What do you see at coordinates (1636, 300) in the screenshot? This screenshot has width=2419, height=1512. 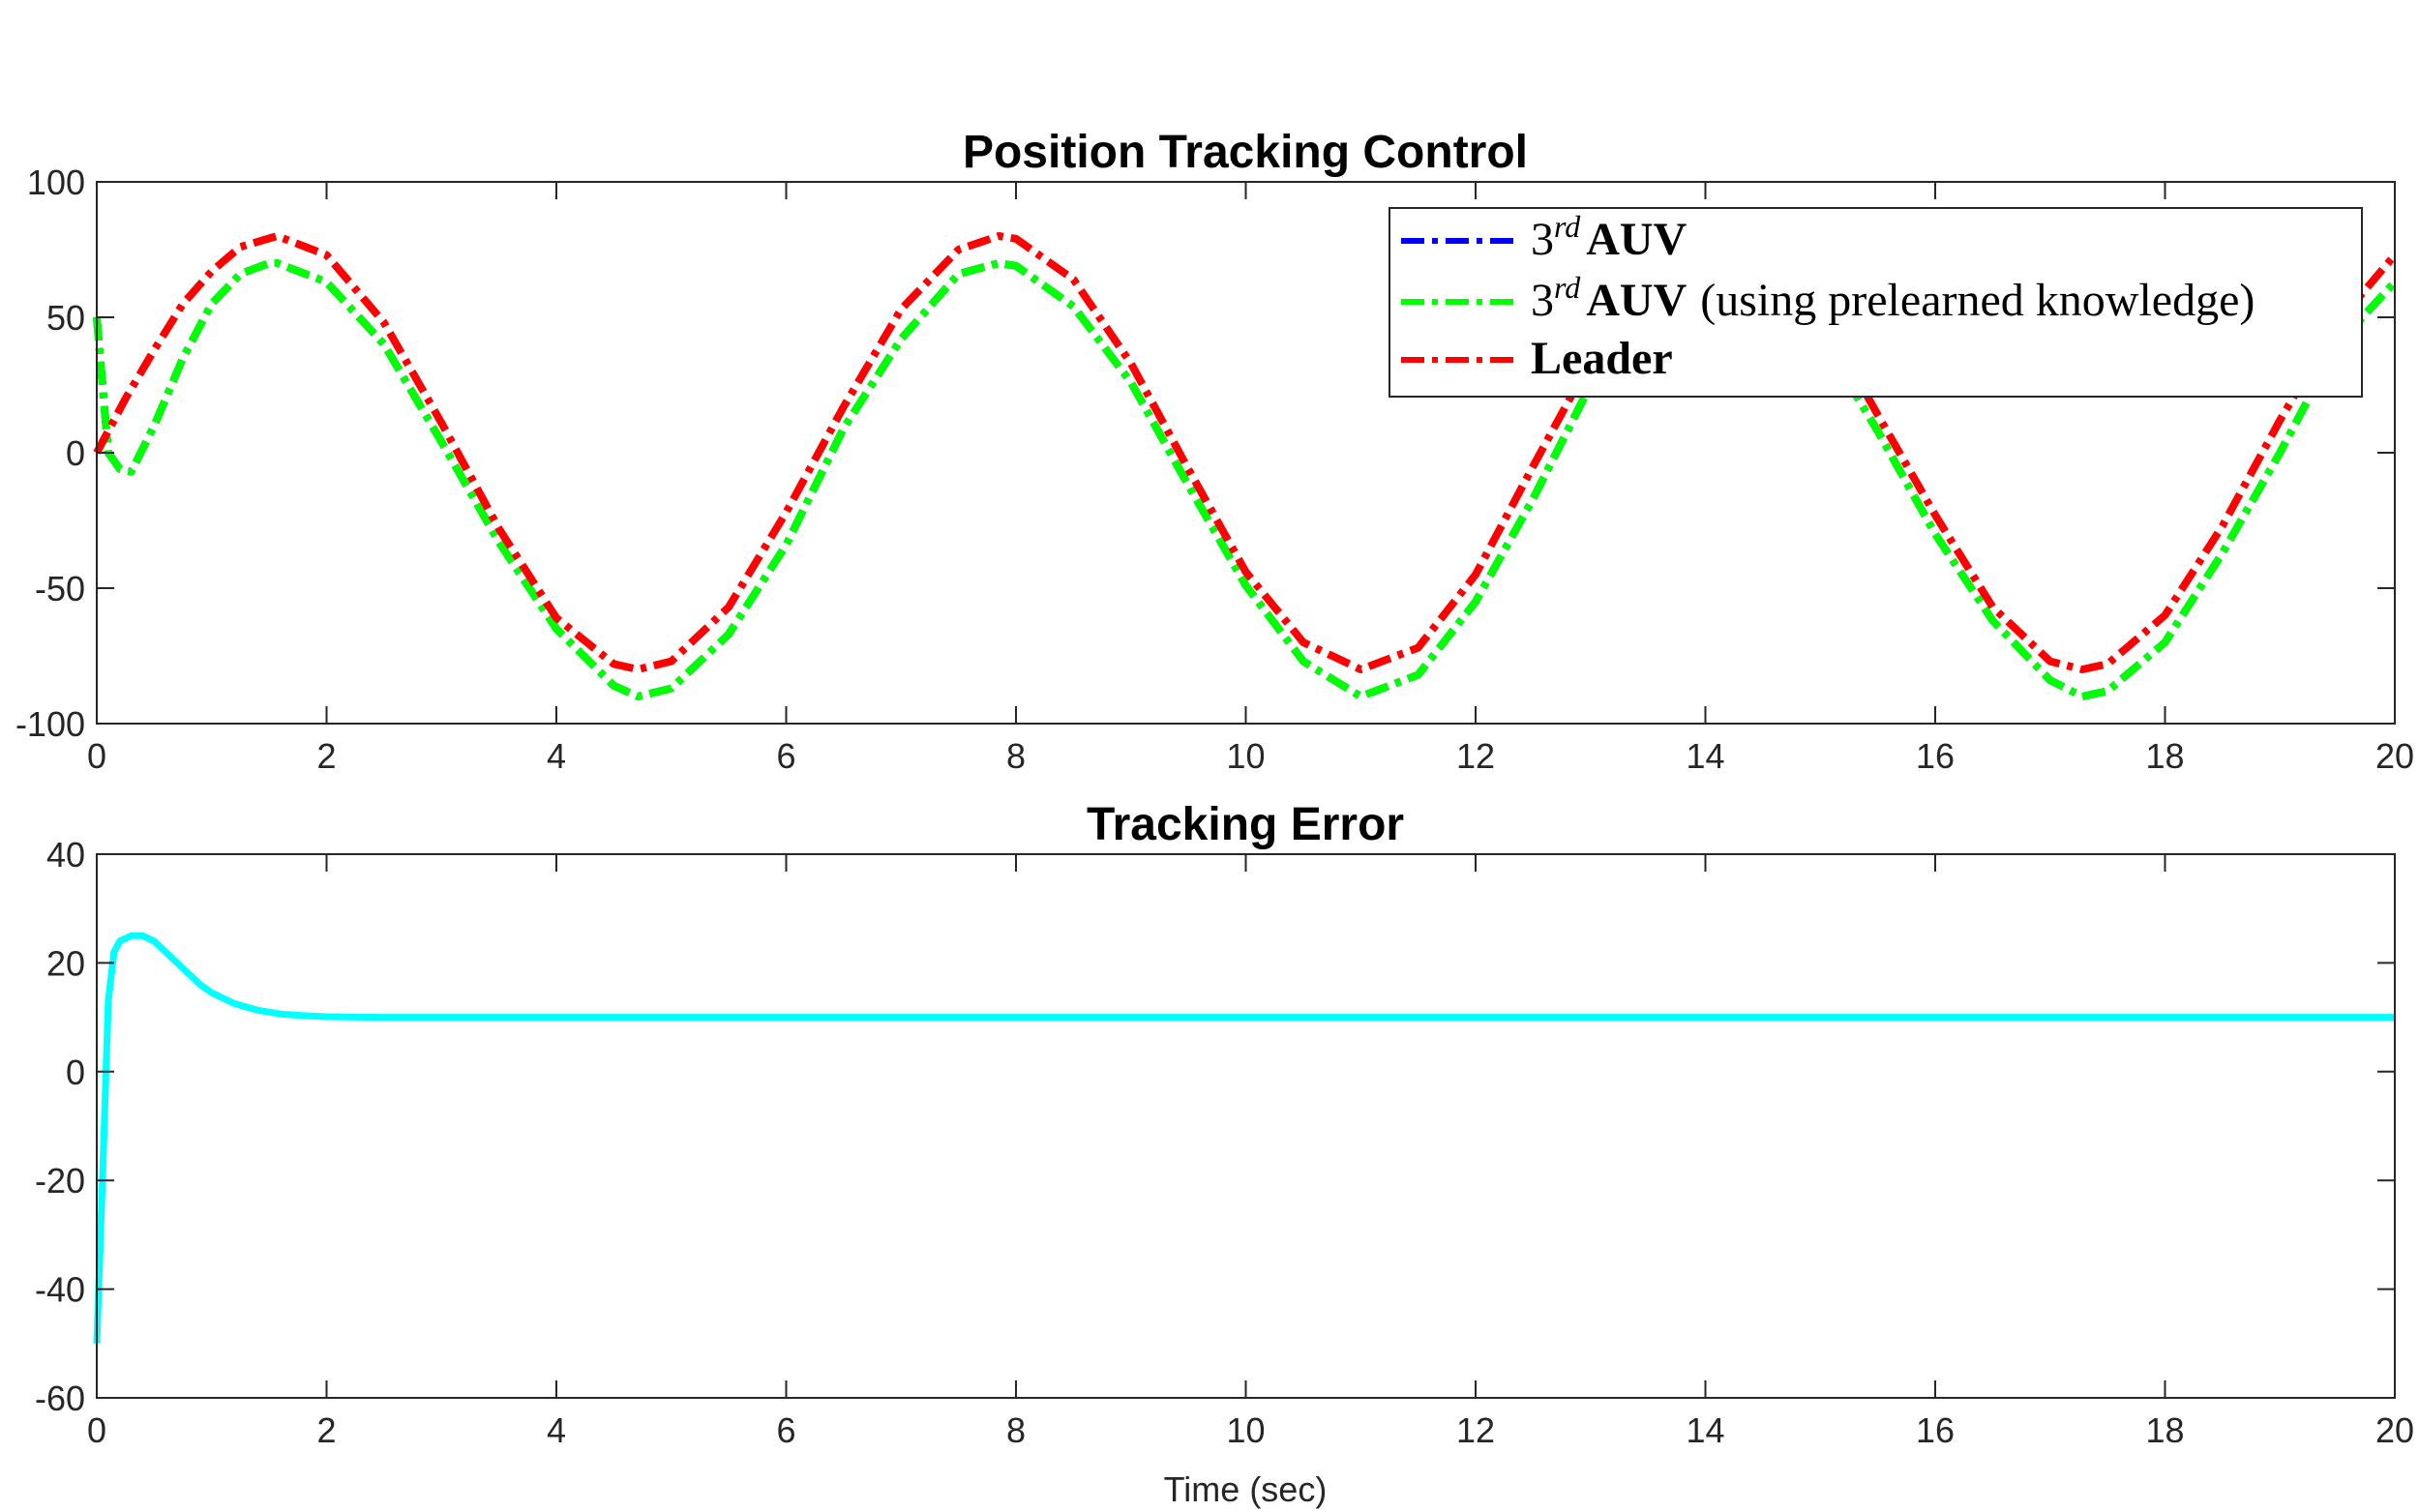 I see `legend-label-3rd-auv-prelearned-bold: AUV` at bounding box center [1636, 300].